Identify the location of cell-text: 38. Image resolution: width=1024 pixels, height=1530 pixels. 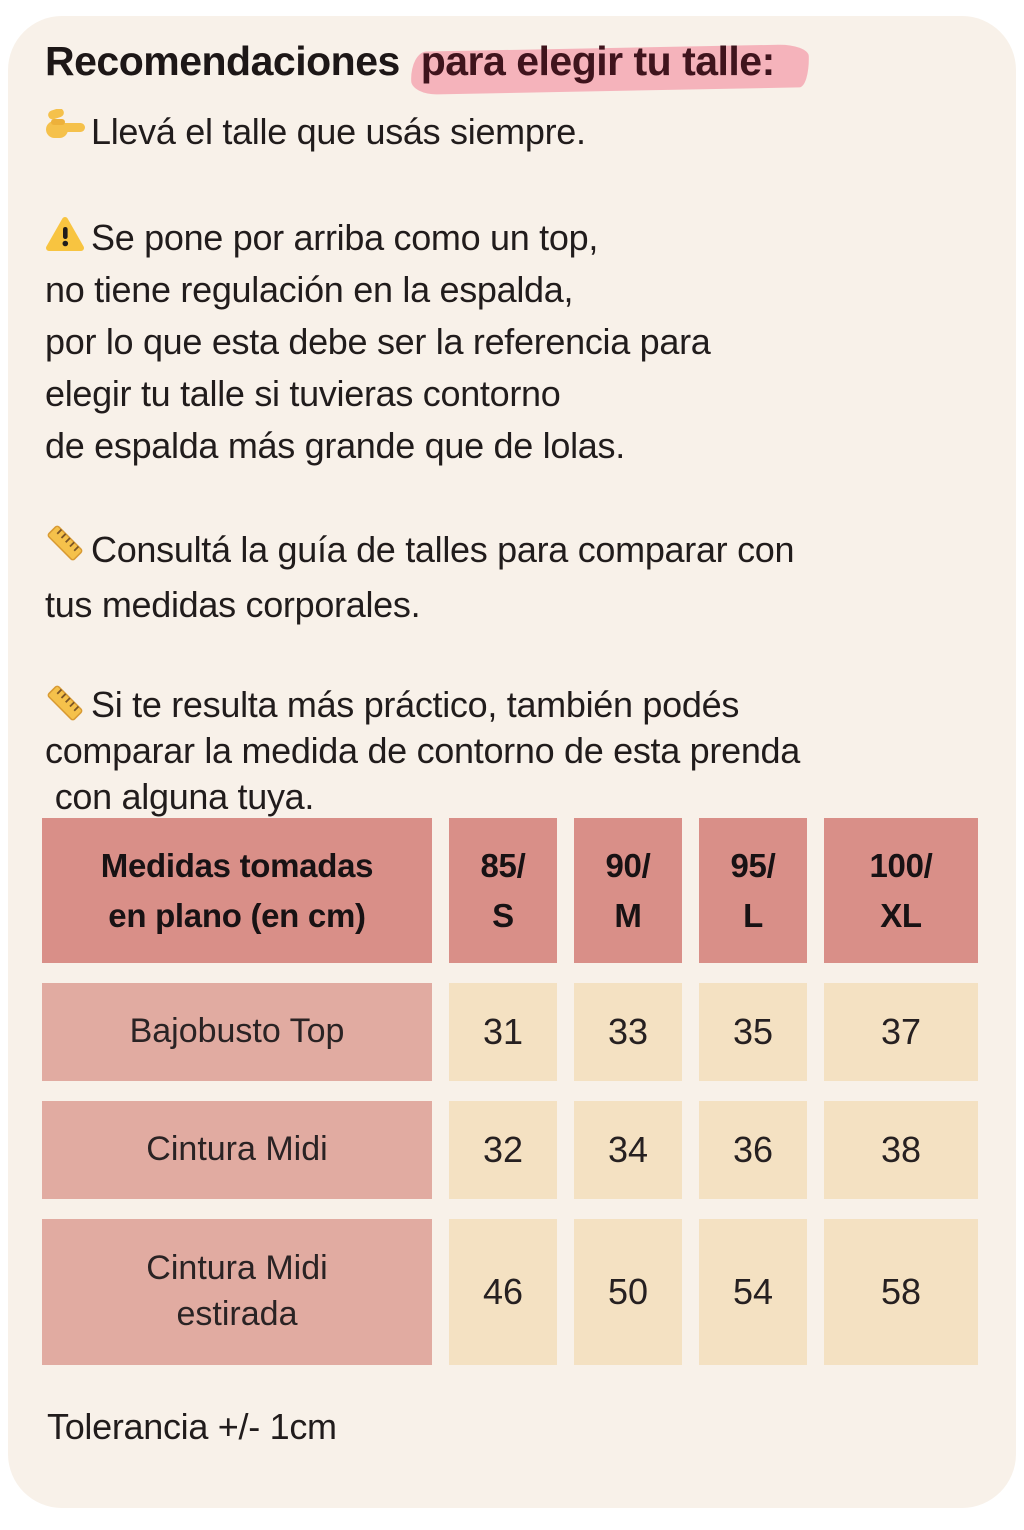
(901, 1149).